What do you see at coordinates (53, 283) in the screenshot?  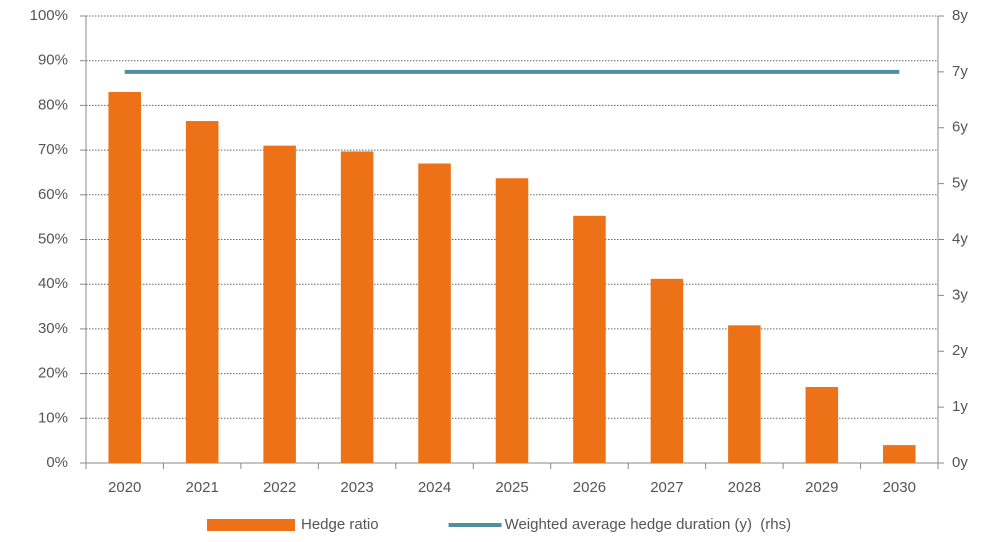 I see `y-tick-label: 40%` at bounding box center [53, 283].